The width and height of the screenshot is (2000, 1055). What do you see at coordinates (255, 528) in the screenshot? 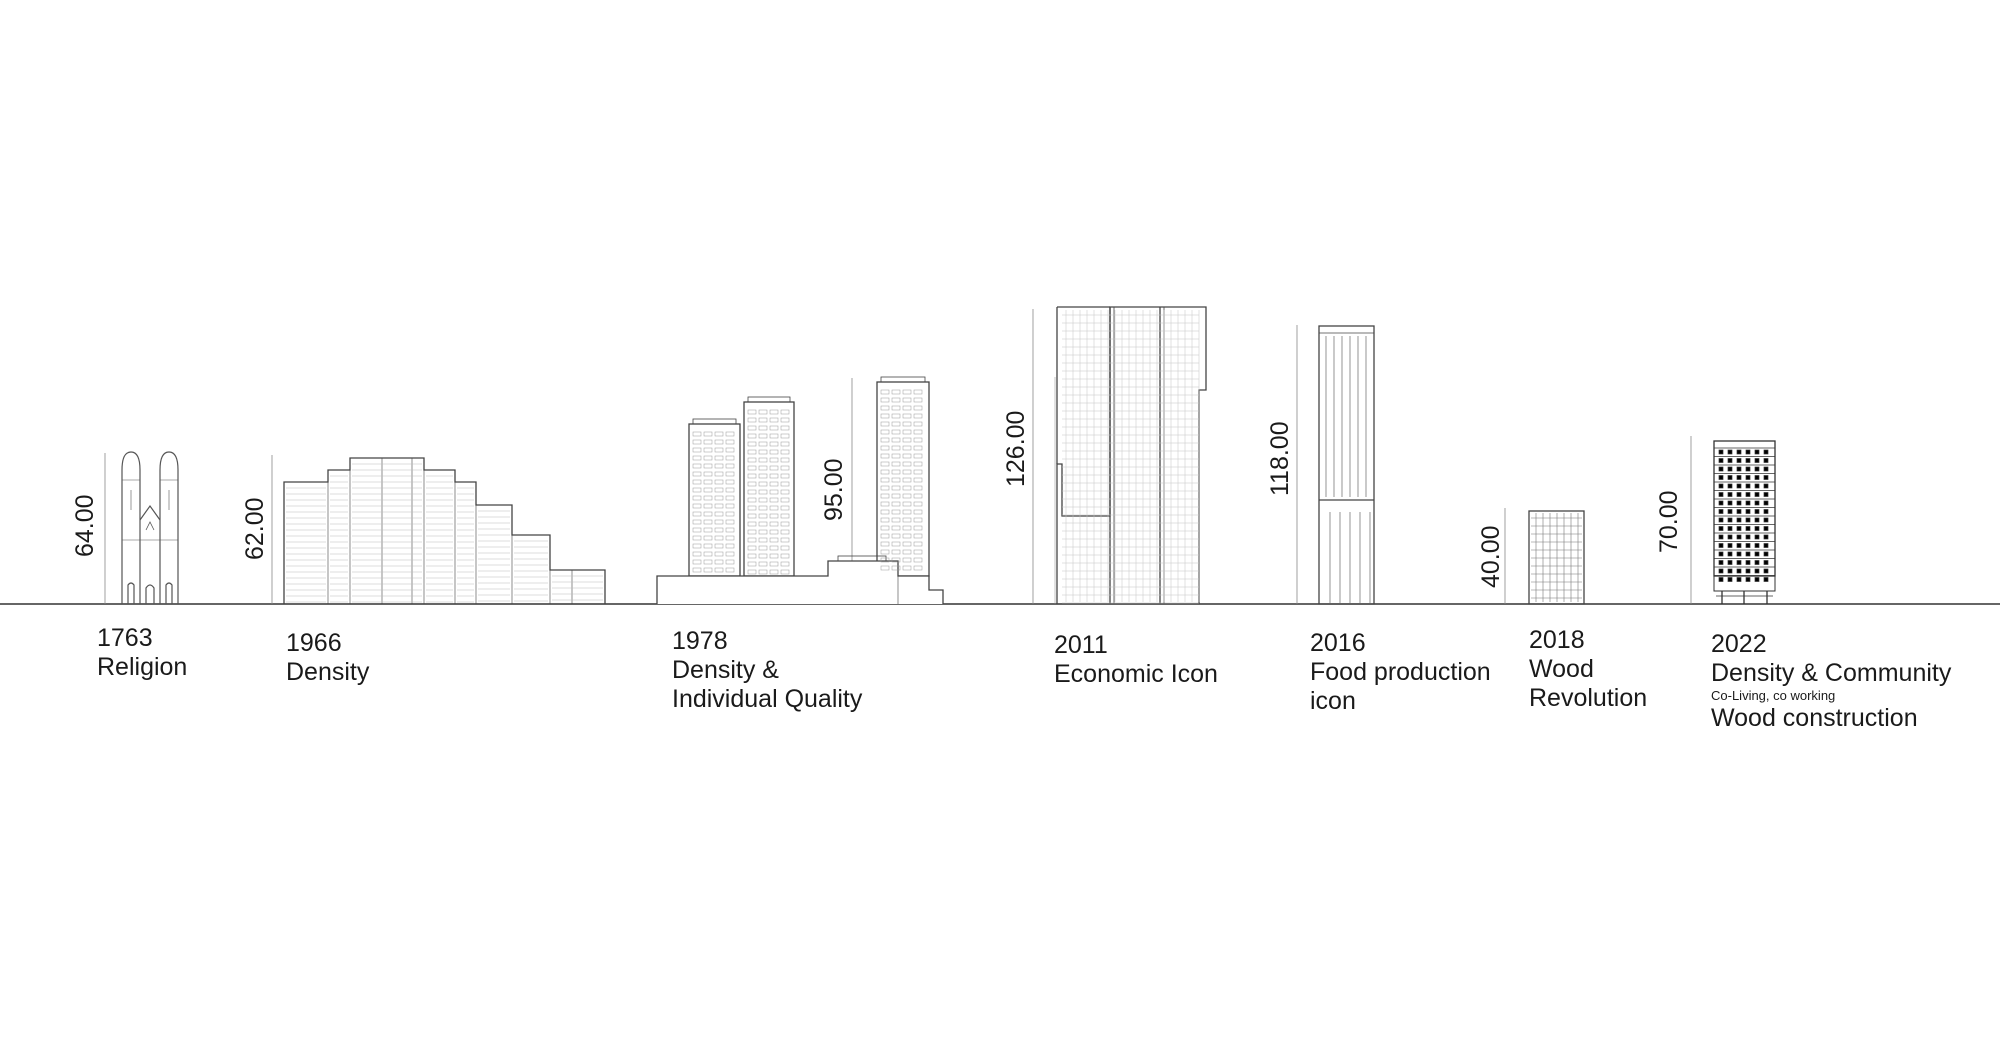
I see `height-label: 62.00` at bounding box center [255, 528].